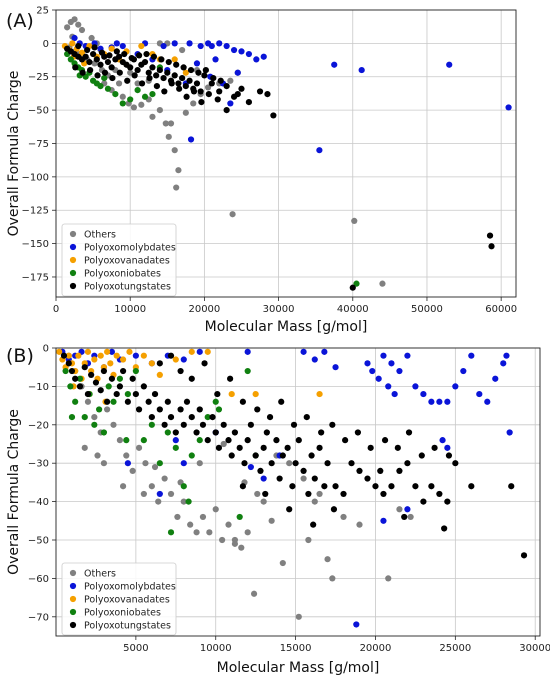 The height and width of the screenshot is (679, 550). I want to click on x-tick-label: 0, so click(56, 309).